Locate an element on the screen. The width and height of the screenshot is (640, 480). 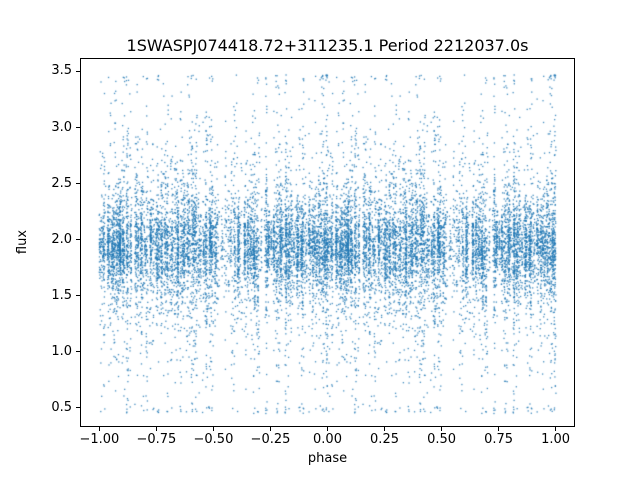
y-tick-label: 0.5 is located at coordinates (61, 407).